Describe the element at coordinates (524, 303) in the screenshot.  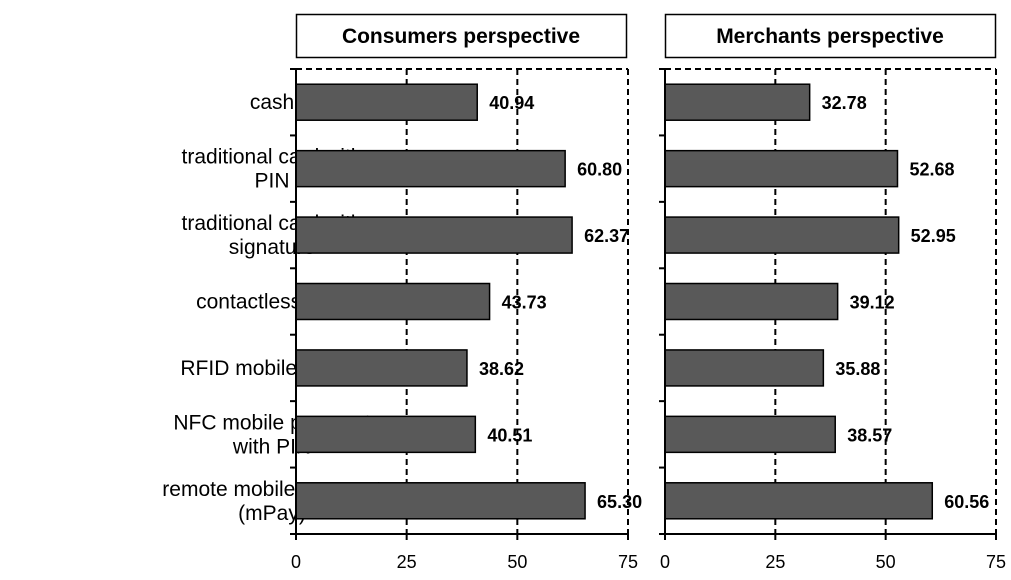
I see `data-label: 43.73` at that location.